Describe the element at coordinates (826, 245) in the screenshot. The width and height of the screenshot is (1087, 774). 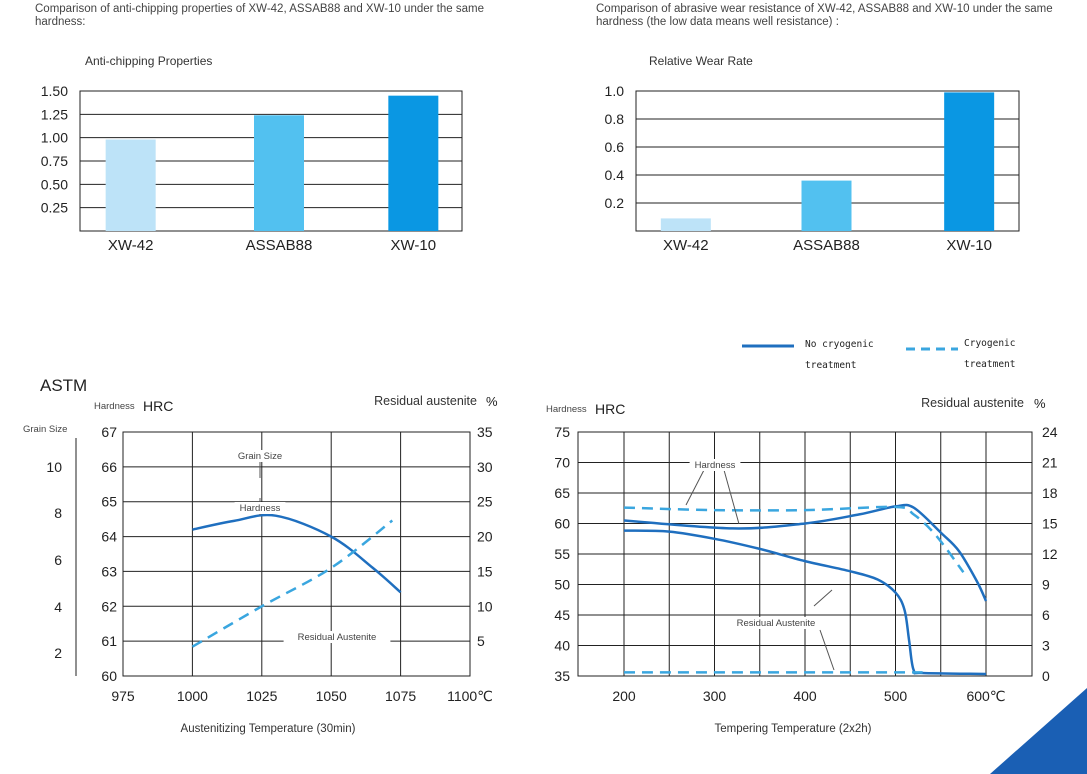
I see `bar-chart-2-x-tick: ASSAB88` at that location.